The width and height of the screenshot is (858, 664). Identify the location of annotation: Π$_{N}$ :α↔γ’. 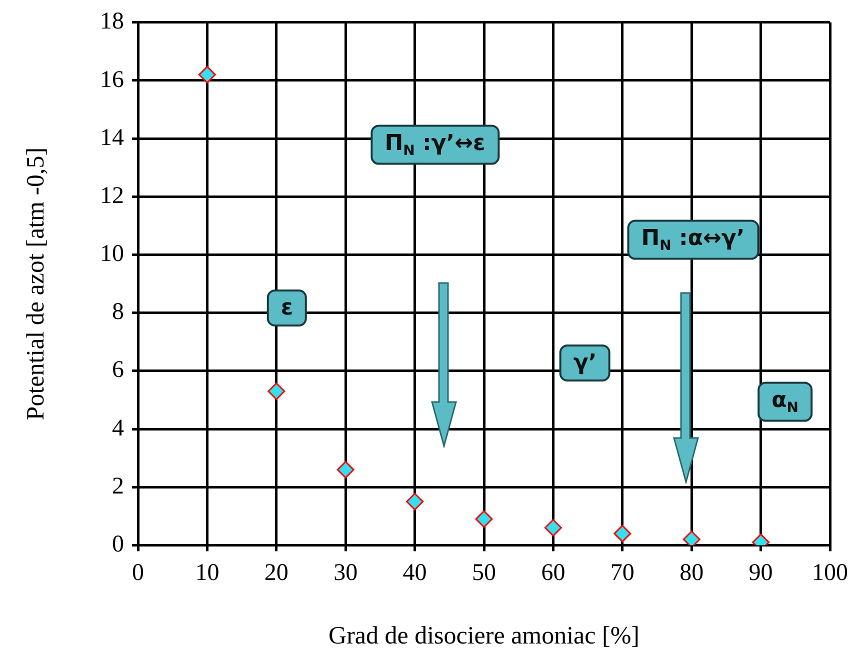
(693, 240).